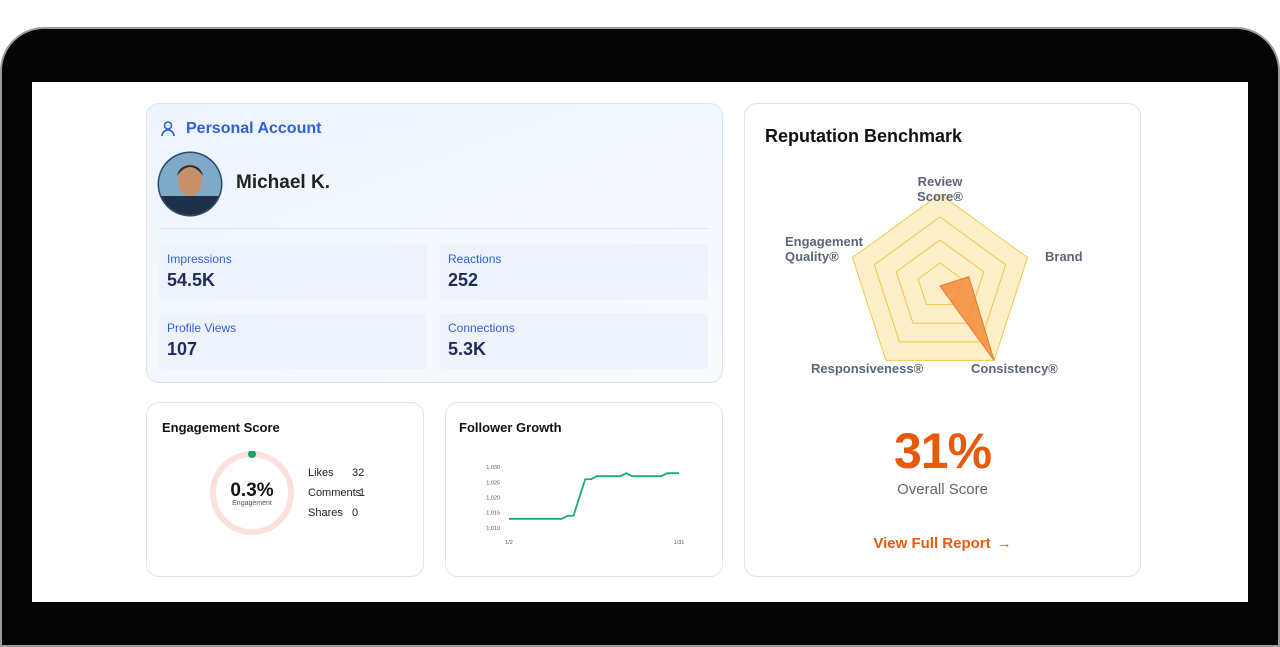 The height and width of the screenshot is (647, 1280). I want to click on stat-label: Reactions, so click(475, 259).